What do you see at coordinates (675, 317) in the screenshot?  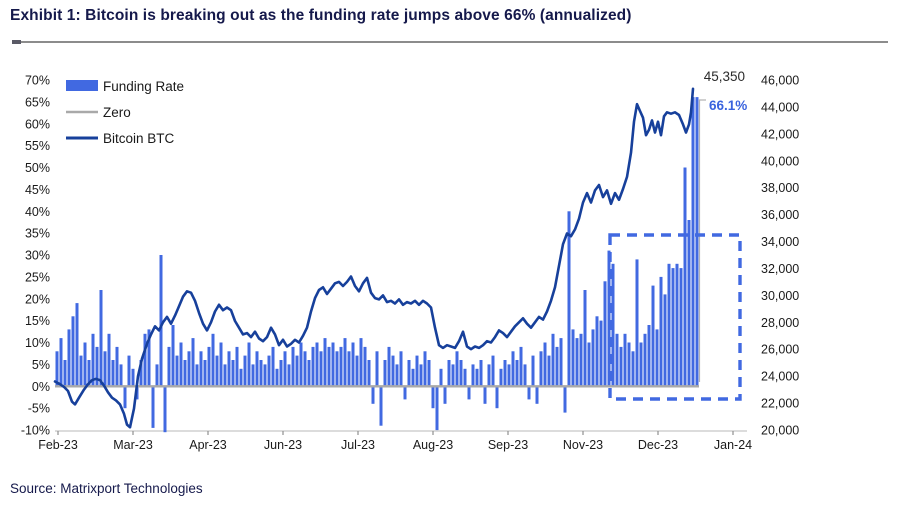 I see `highlight-box` at bounding box center [675, 317].